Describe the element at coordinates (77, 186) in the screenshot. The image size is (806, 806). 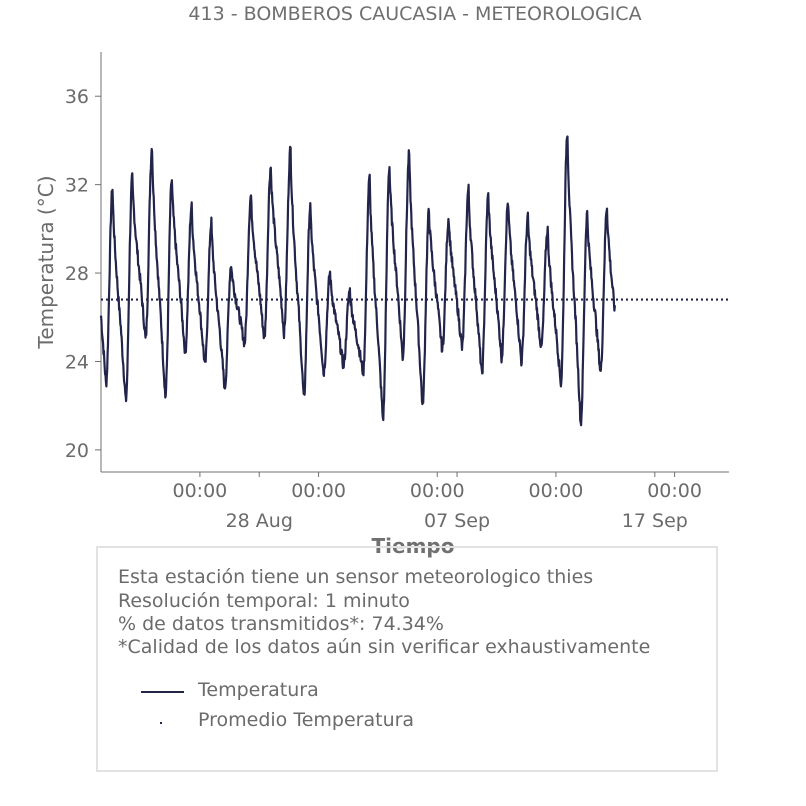
I see `y-tick-label: 32` at that location.